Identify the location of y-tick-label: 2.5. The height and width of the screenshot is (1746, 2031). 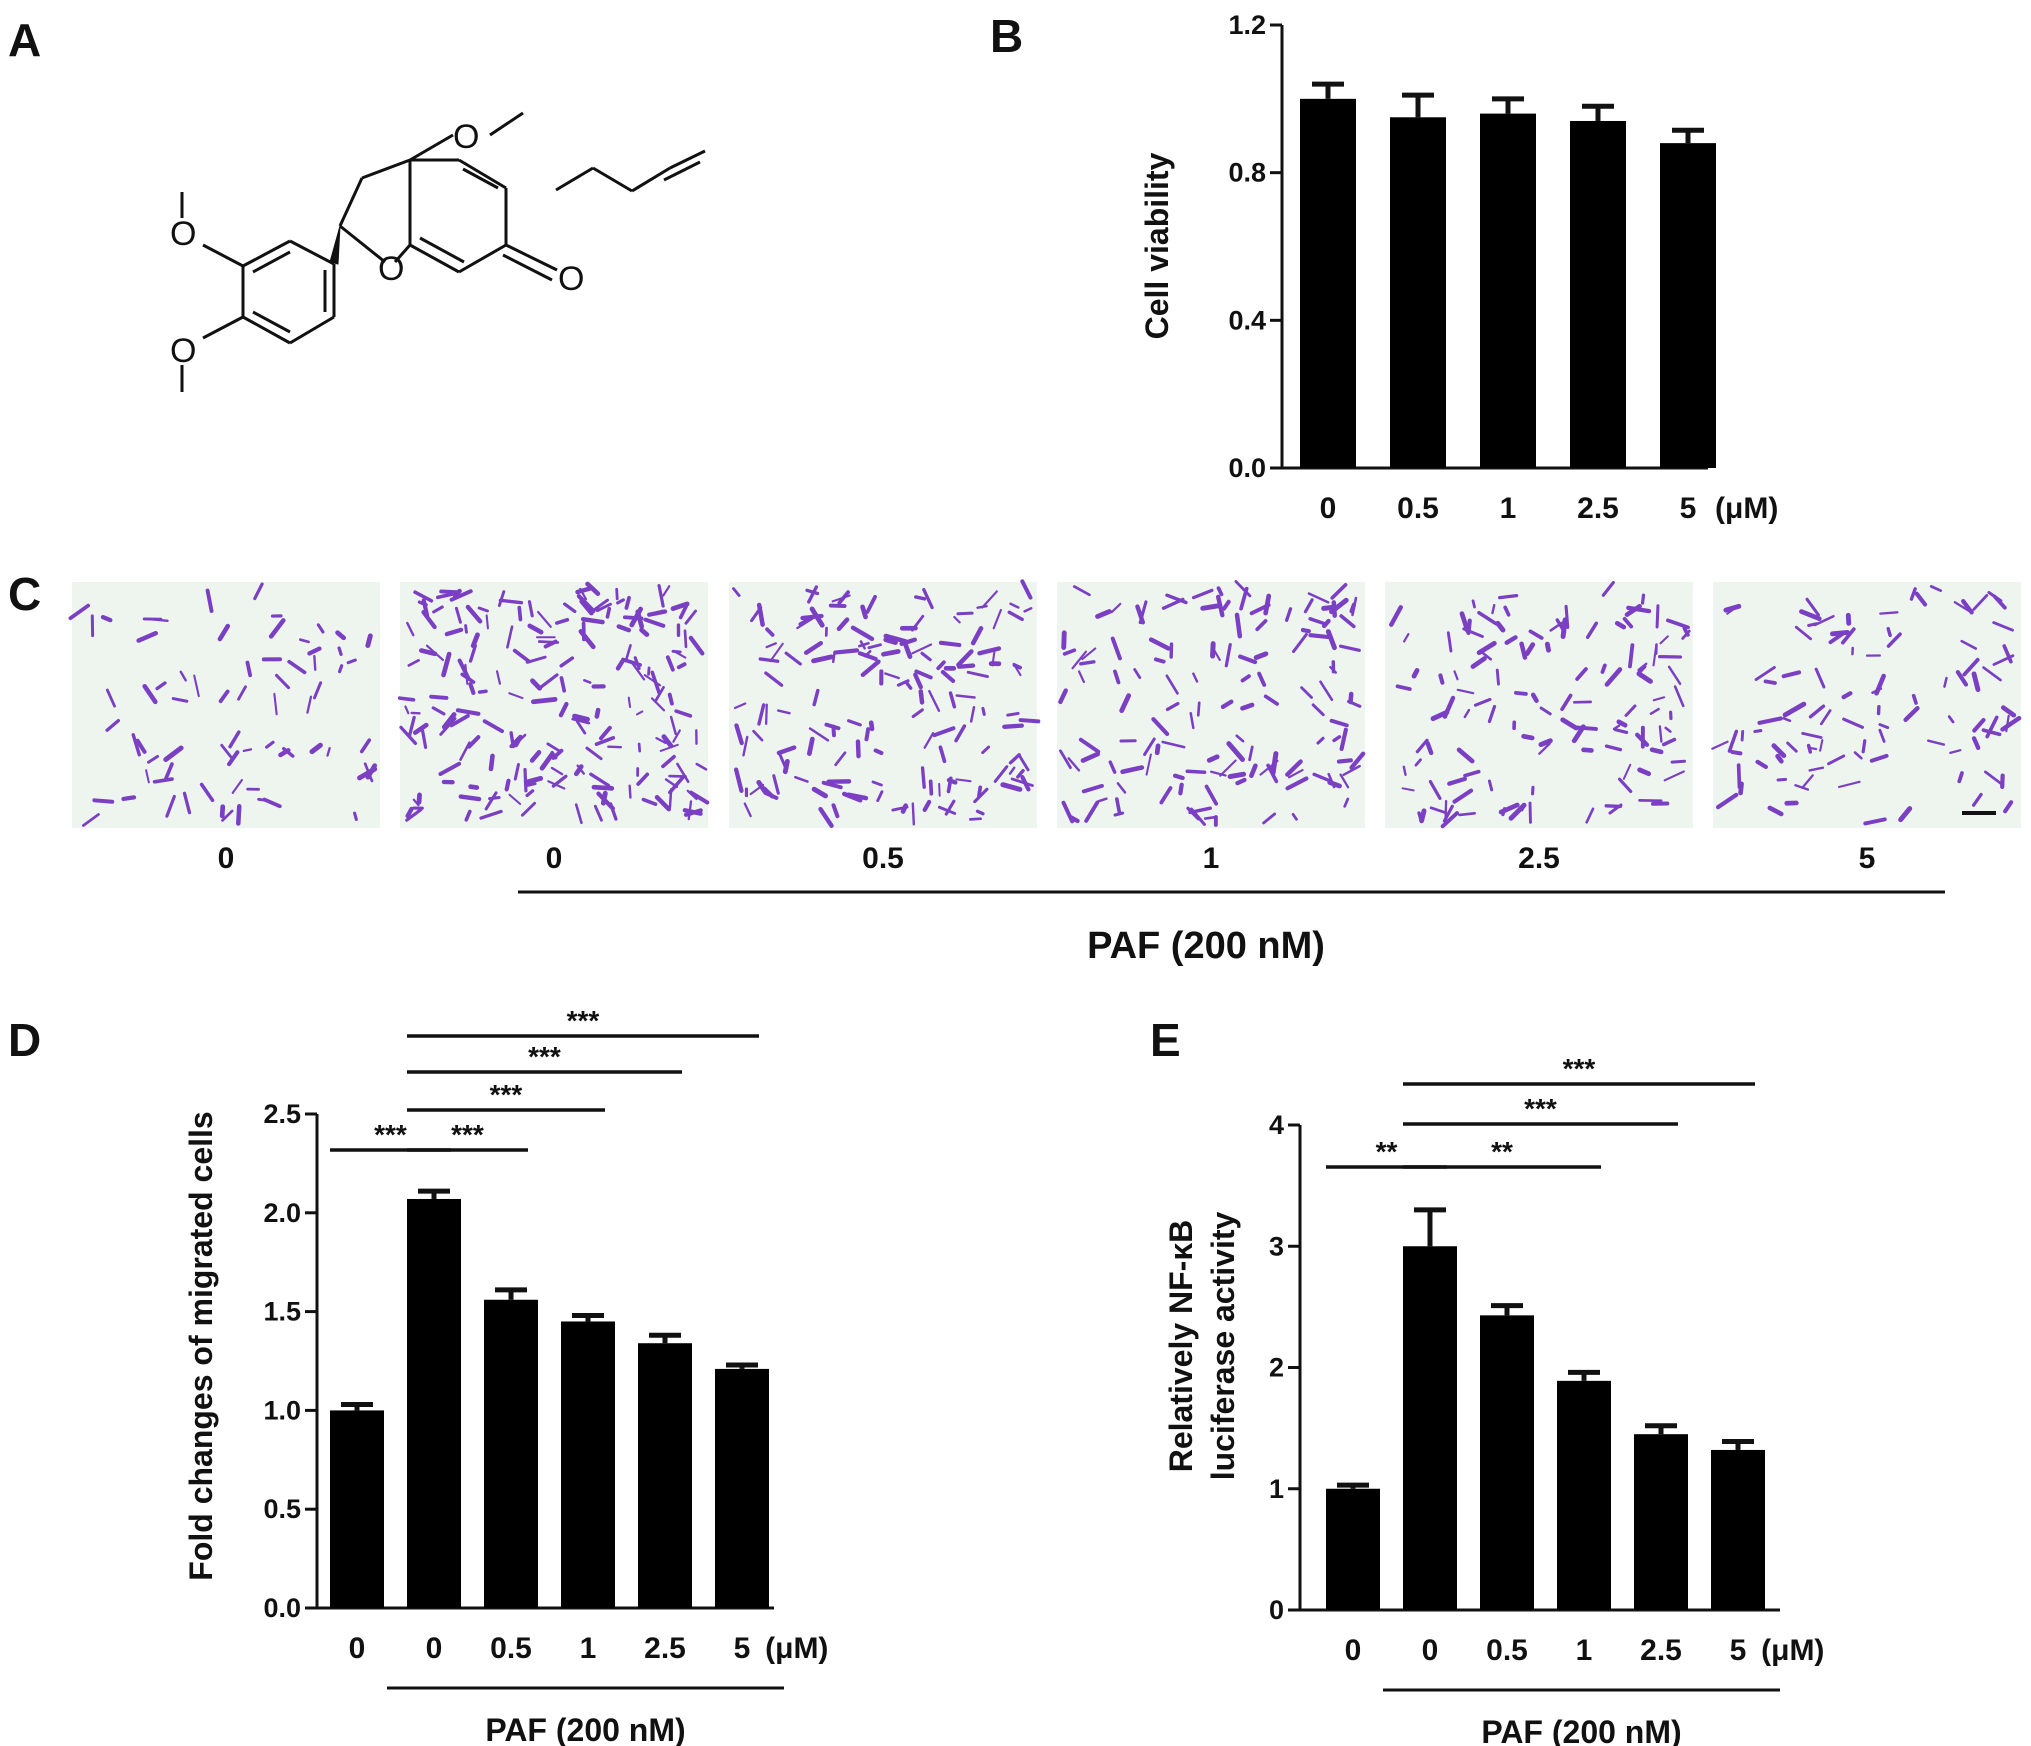
(282, 1114).